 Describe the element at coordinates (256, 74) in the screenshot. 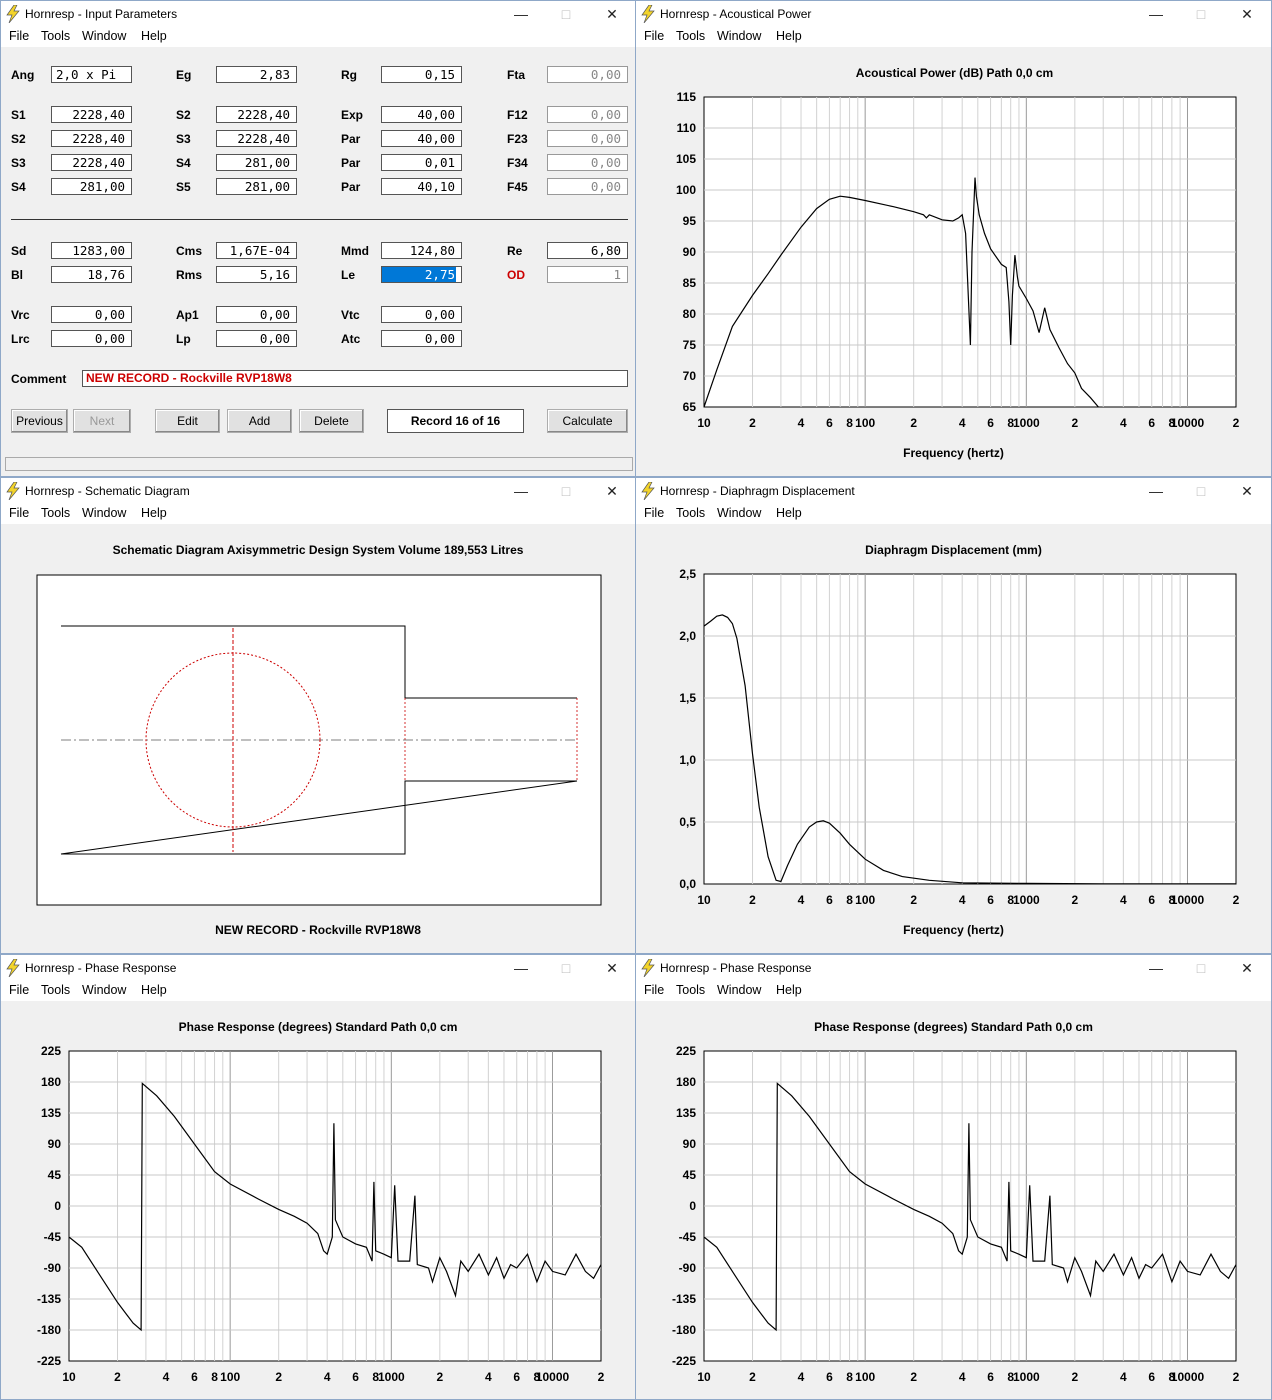

I see `field-eg: 2,83` at that location.